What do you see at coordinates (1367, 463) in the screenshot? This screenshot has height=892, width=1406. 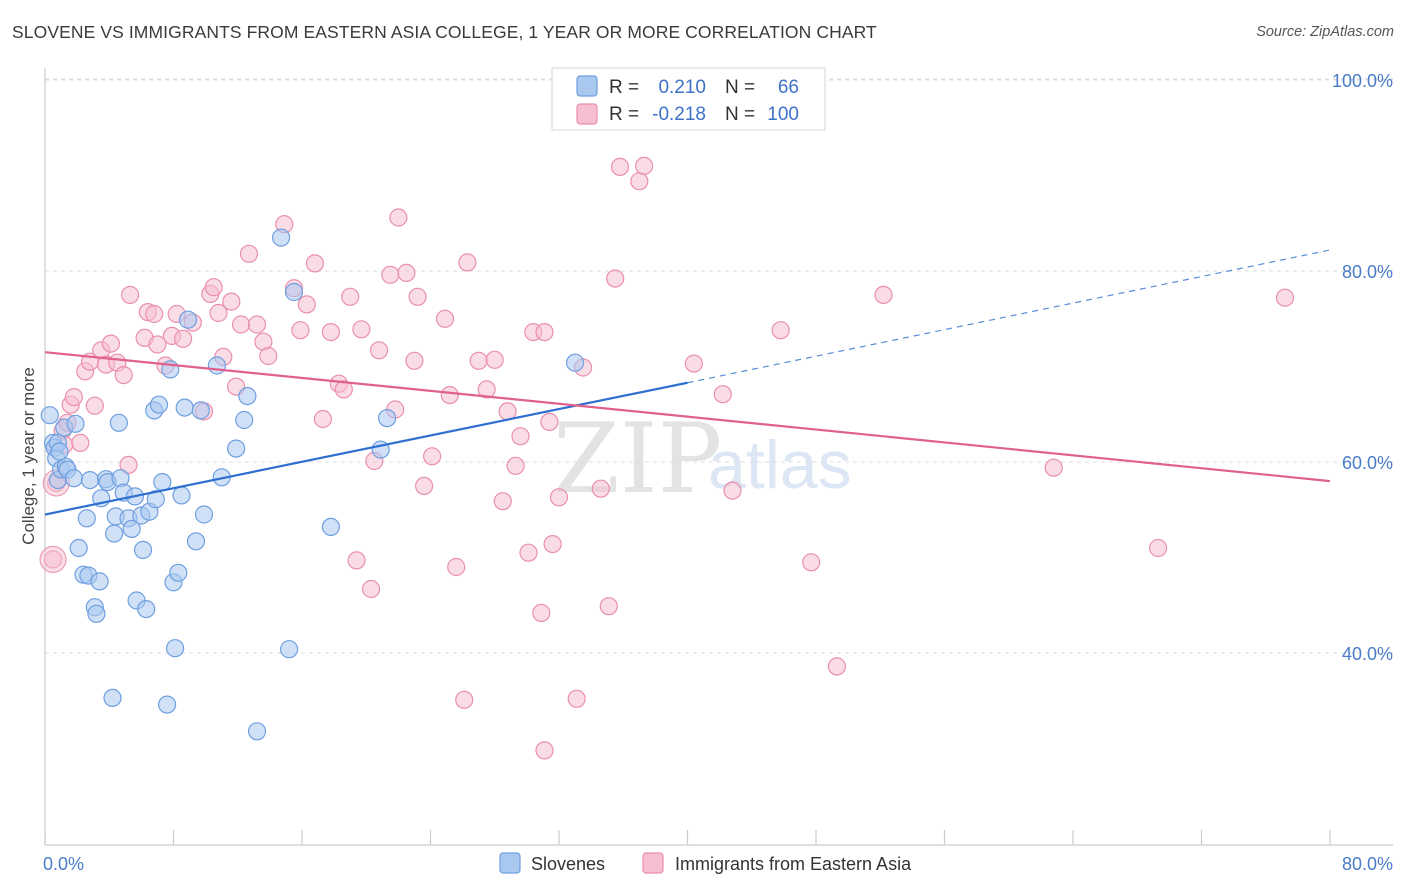 I see `y-tick-label: 60.0%` at bounding box center [1367, 463].